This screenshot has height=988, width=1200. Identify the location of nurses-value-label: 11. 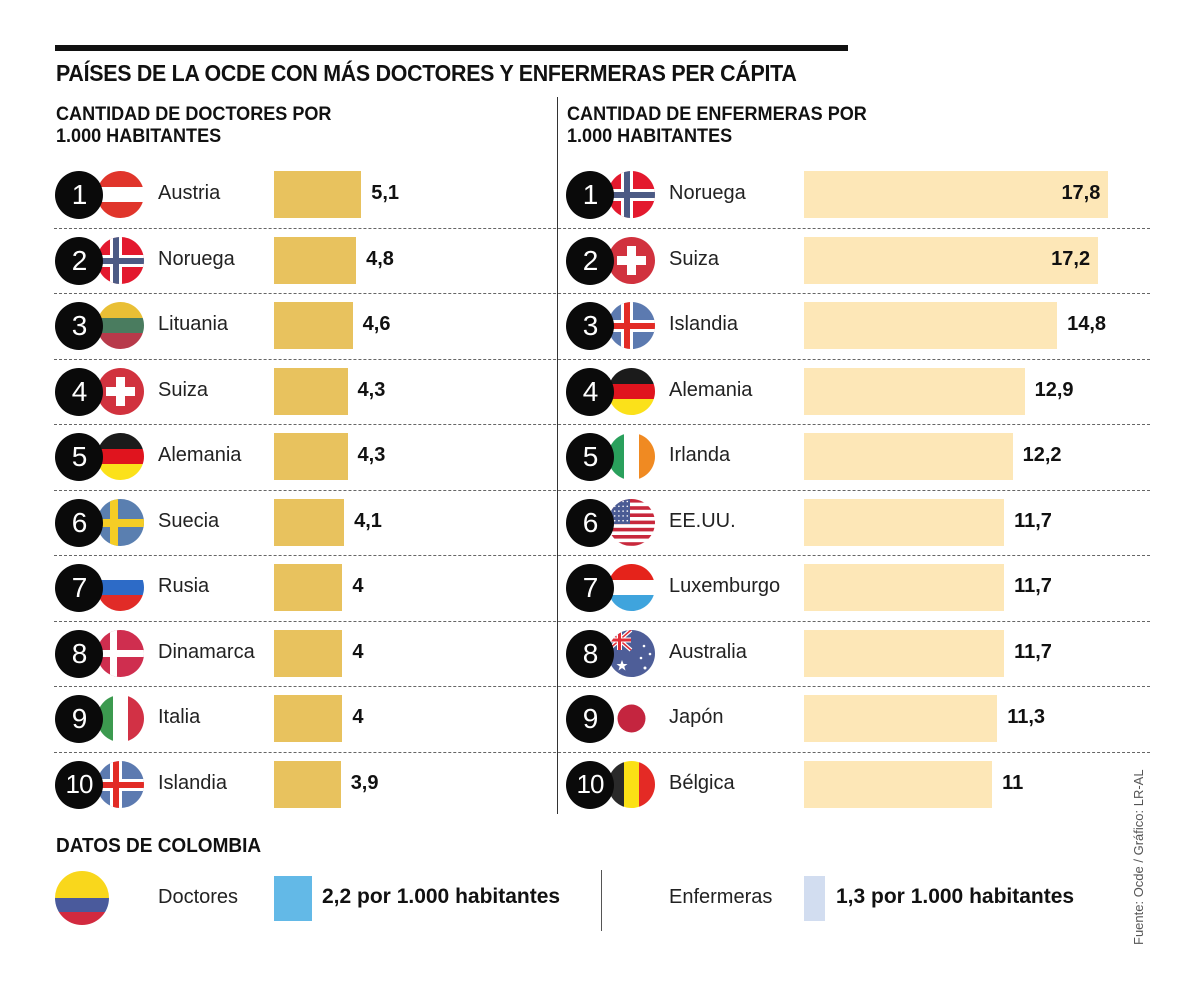
(1013, 782).